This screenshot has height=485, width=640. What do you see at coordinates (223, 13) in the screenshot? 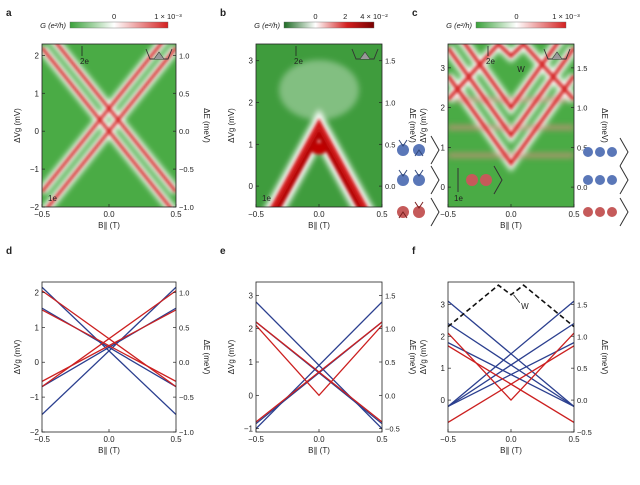
I see `panel-label: b` at bounding box center [223, 13].